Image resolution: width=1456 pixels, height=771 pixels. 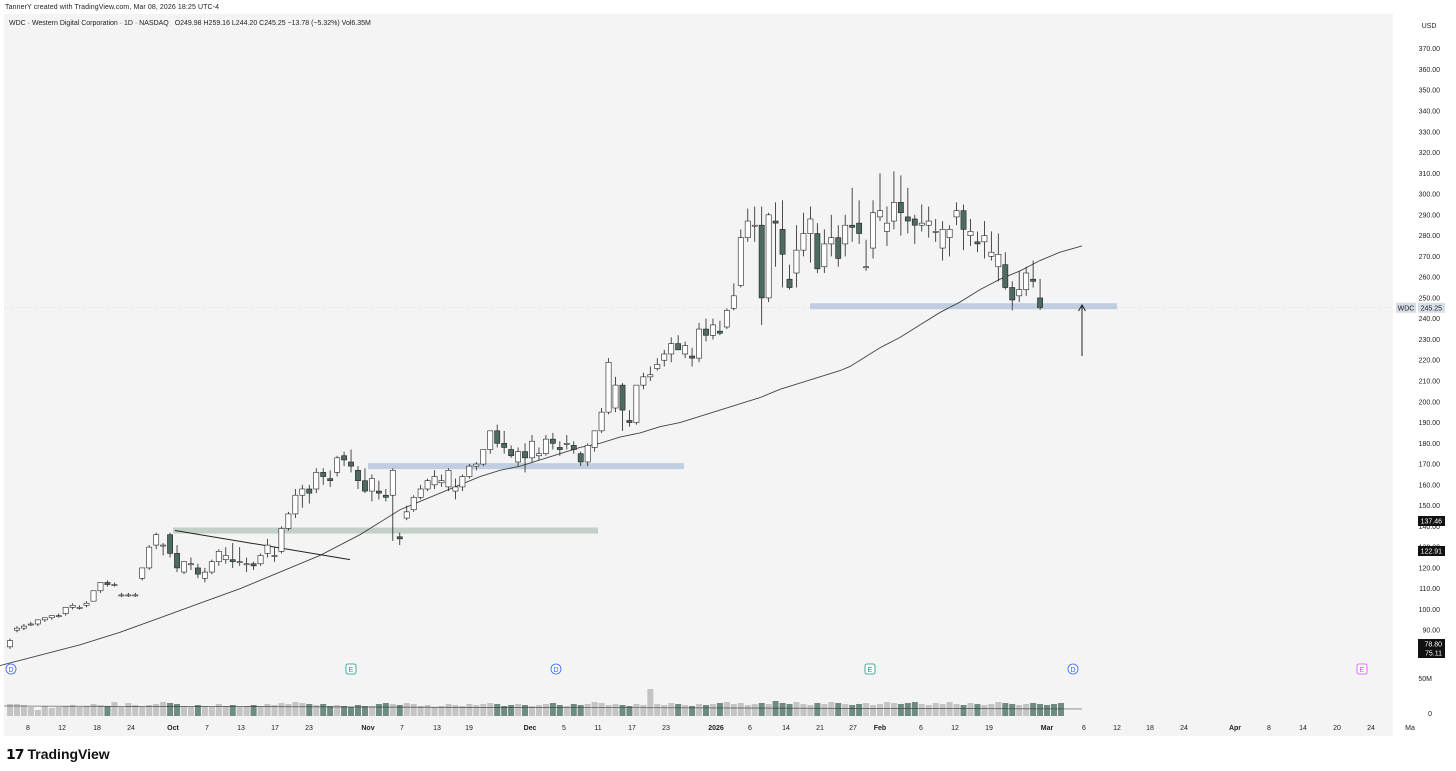 What do you see at coordinates (1430, 568) in the screenshot?
I see `y-tick-label: 120.00` at bounding box center [1430, 568].